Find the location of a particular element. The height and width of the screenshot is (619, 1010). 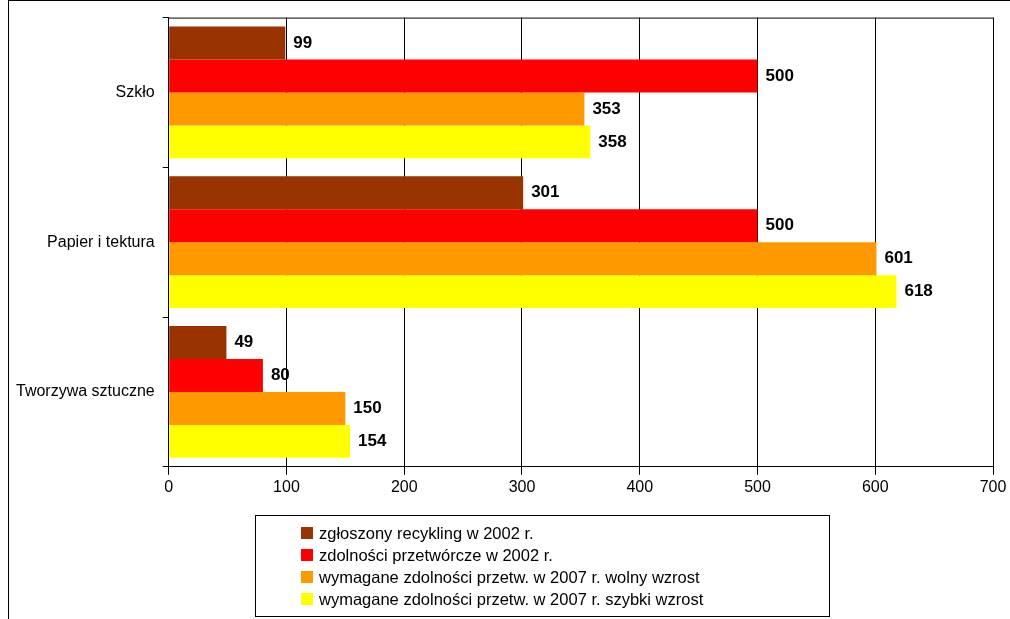

data-label: 353 is located at coordinates (606, 108).